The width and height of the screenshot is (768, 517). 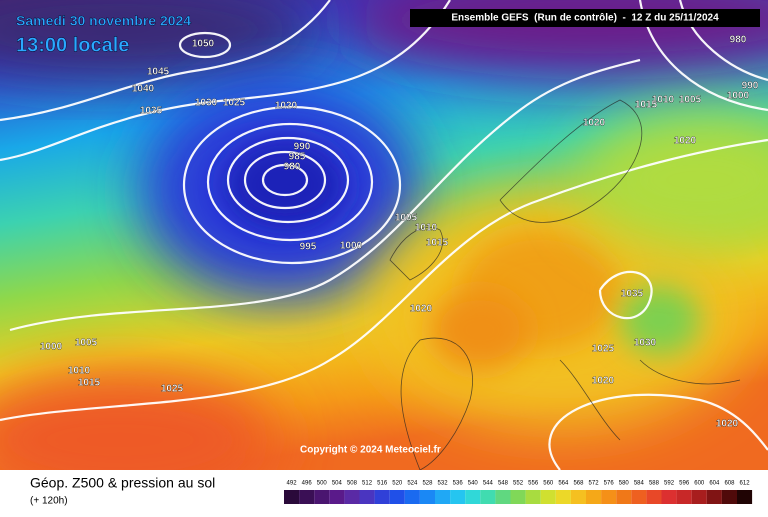 I want to click on legend-tick-label: 496, so click(x=307, y=484).